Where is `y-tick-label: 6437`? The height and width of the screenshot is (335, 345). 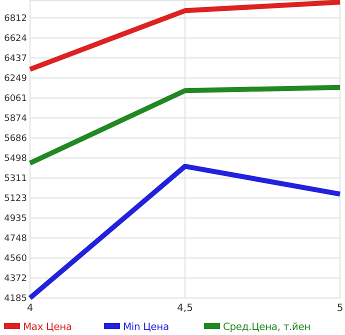
y-tick-label: 6437 is located at coordinates (15, 59).